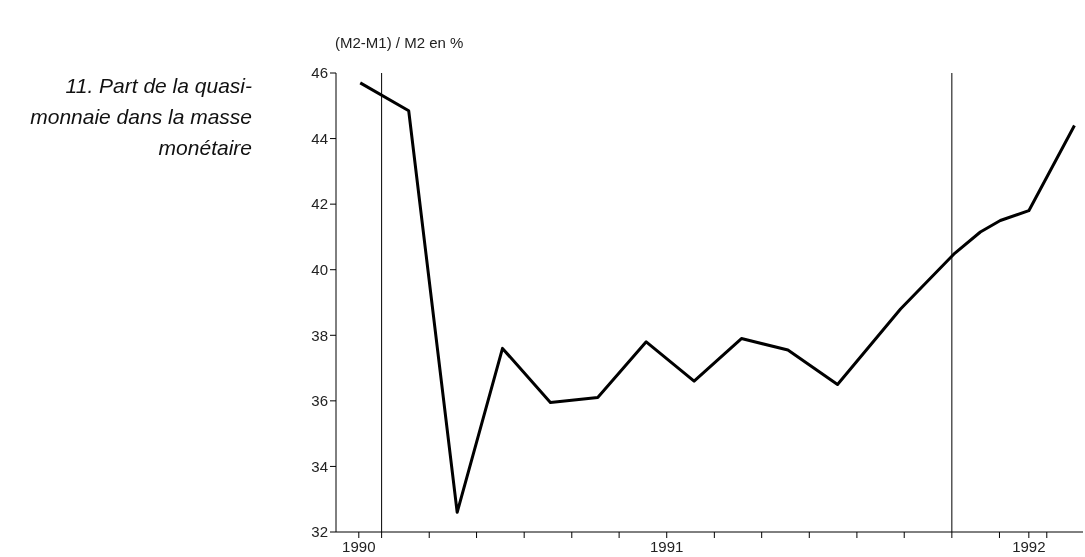 The height and width of the screenshot is (557, 1085). Describe the element at coordinates (319, 138) in the screenshot. I see `y-tick-label: 44` at that location.